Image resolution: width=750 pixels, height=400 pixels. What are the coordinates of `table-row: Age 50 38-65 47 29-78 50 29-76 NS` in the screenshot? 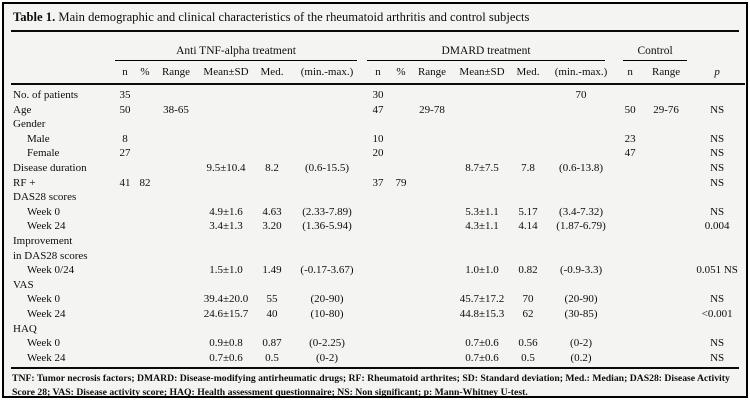 It's located at (378, 110).